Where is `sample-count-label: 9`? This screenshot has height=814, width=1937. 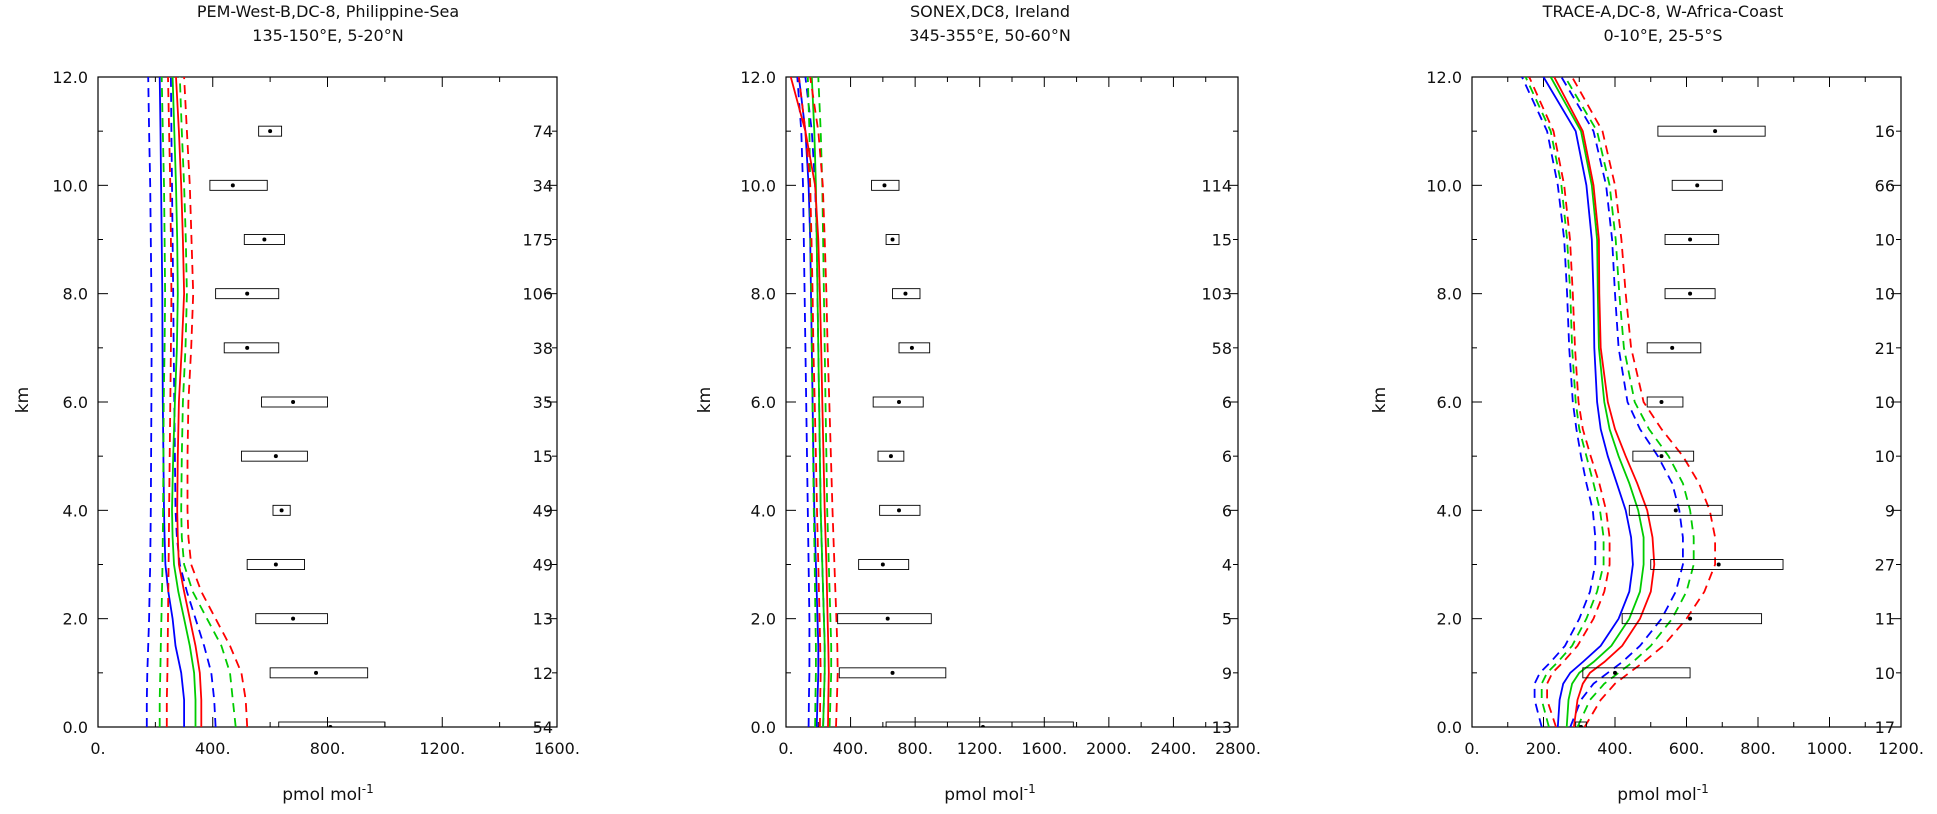 sample-count-label: 9 is located at coordinates (1890, 510).